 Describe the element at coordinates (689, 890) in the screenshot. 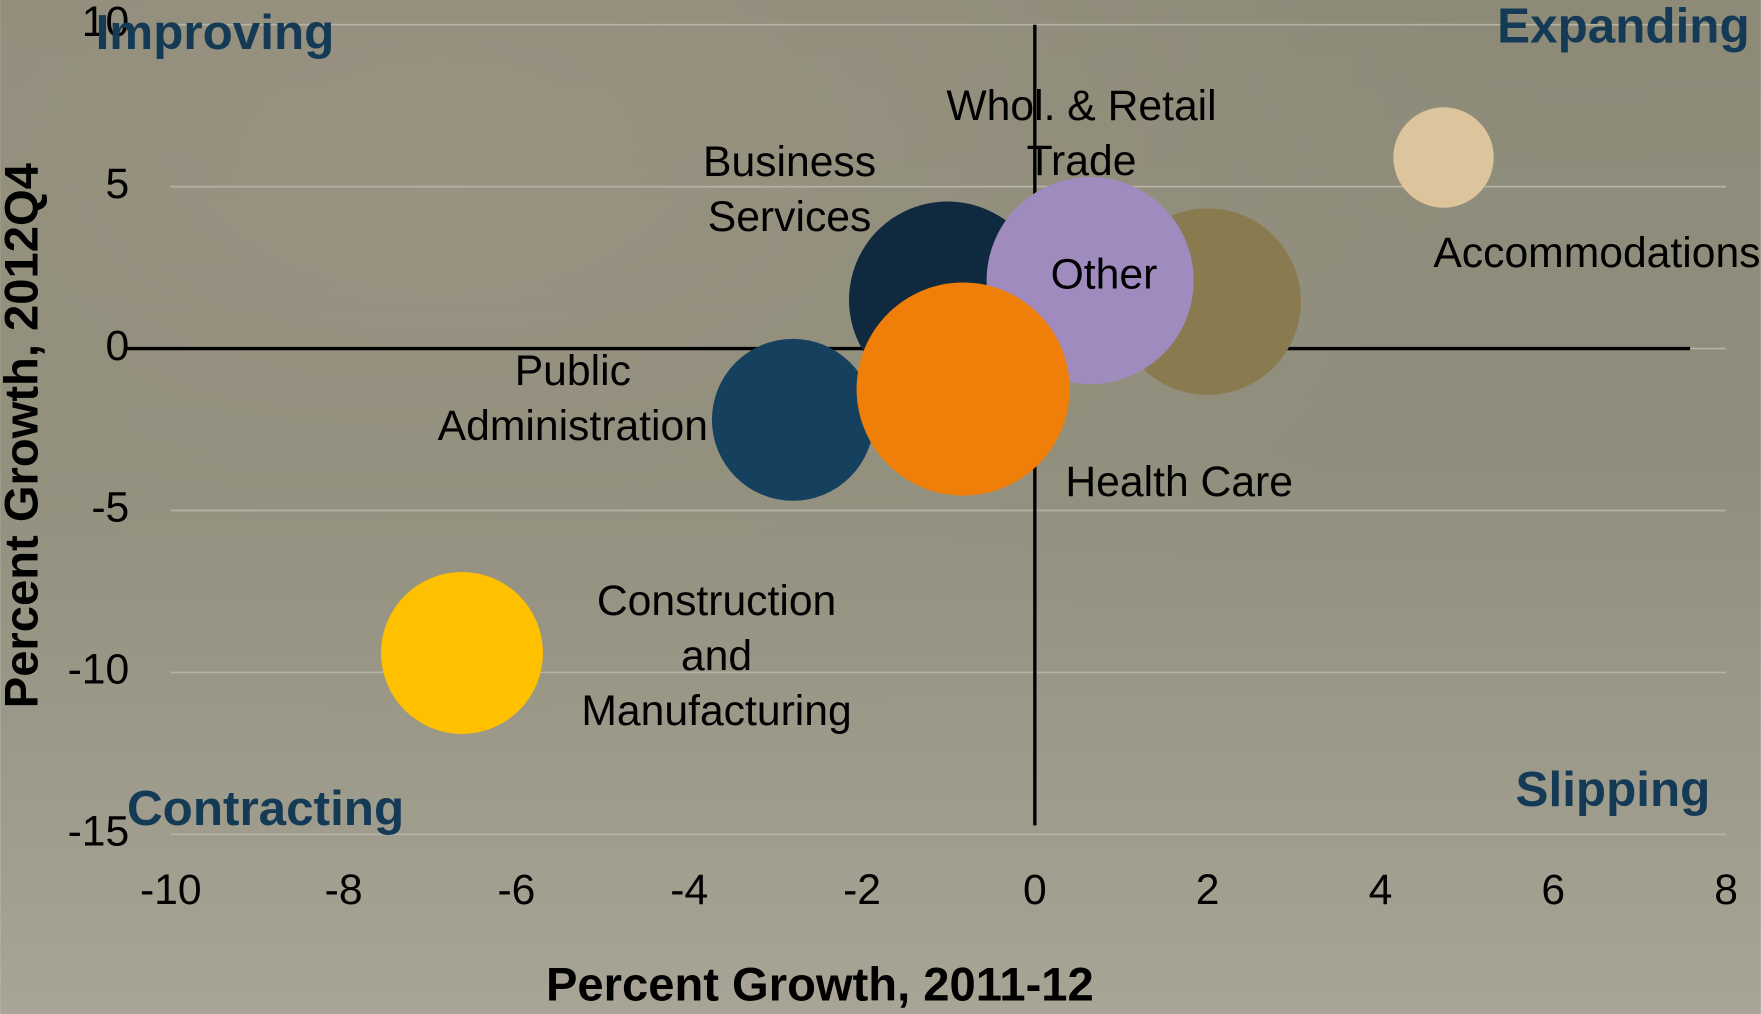

I see `x-tick-label: -4` at that location.